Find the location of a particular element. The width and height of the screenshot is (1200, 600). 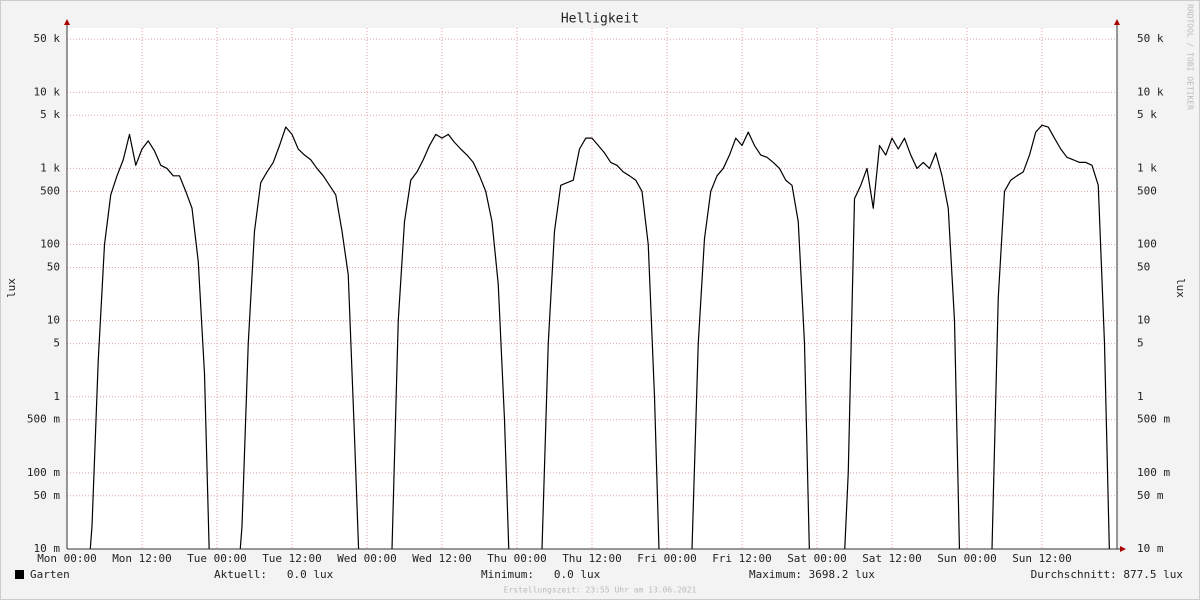

x-tick-label: Wed 00:00 is located at coordinates (367, 558).